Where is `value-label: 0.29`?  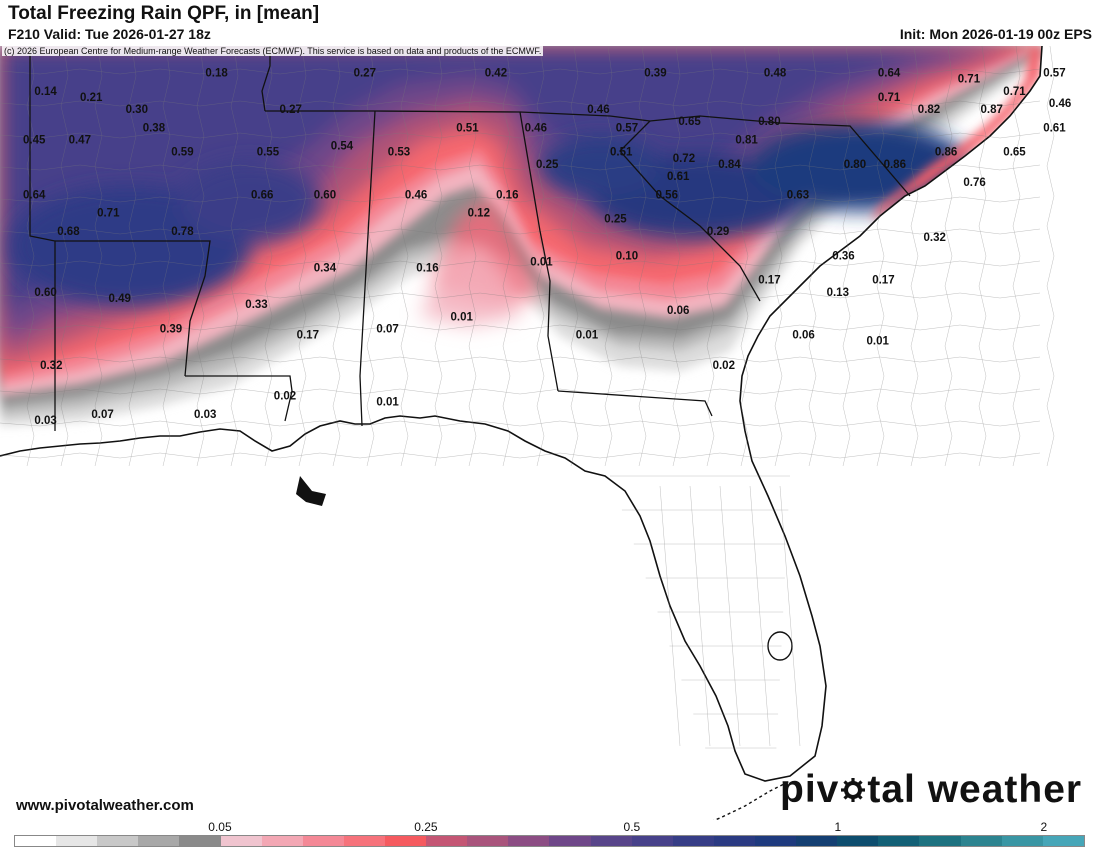
value-label: 0.29 is located at coordinates (718, 232).